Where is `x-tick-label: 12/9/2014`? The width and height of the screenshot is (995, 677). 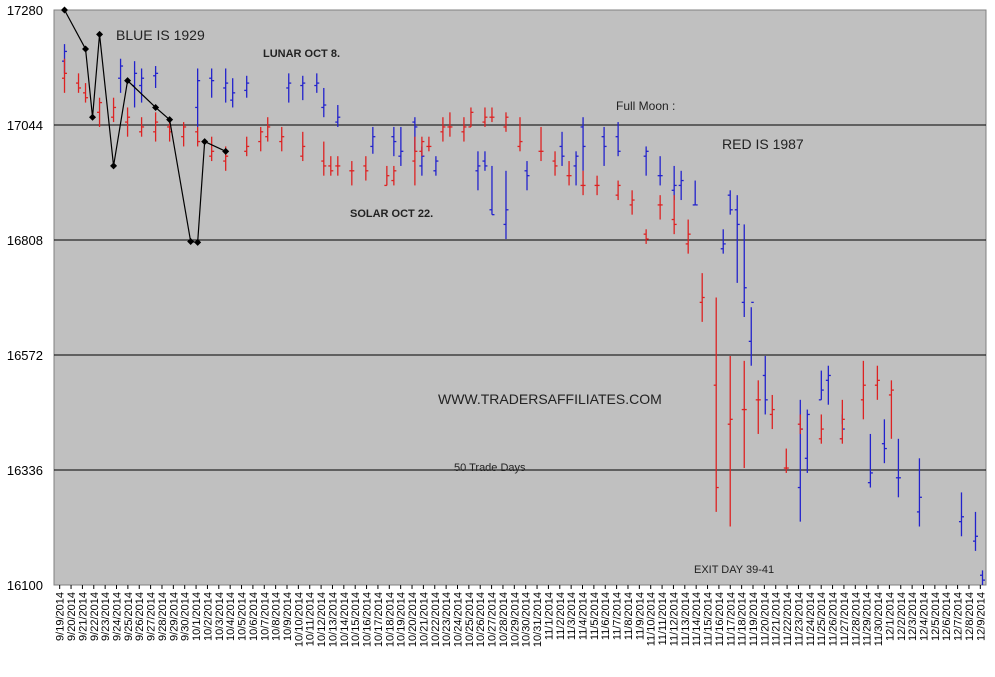
x-tick-label: 12/9/2014 is located at coordinates (981, 616).